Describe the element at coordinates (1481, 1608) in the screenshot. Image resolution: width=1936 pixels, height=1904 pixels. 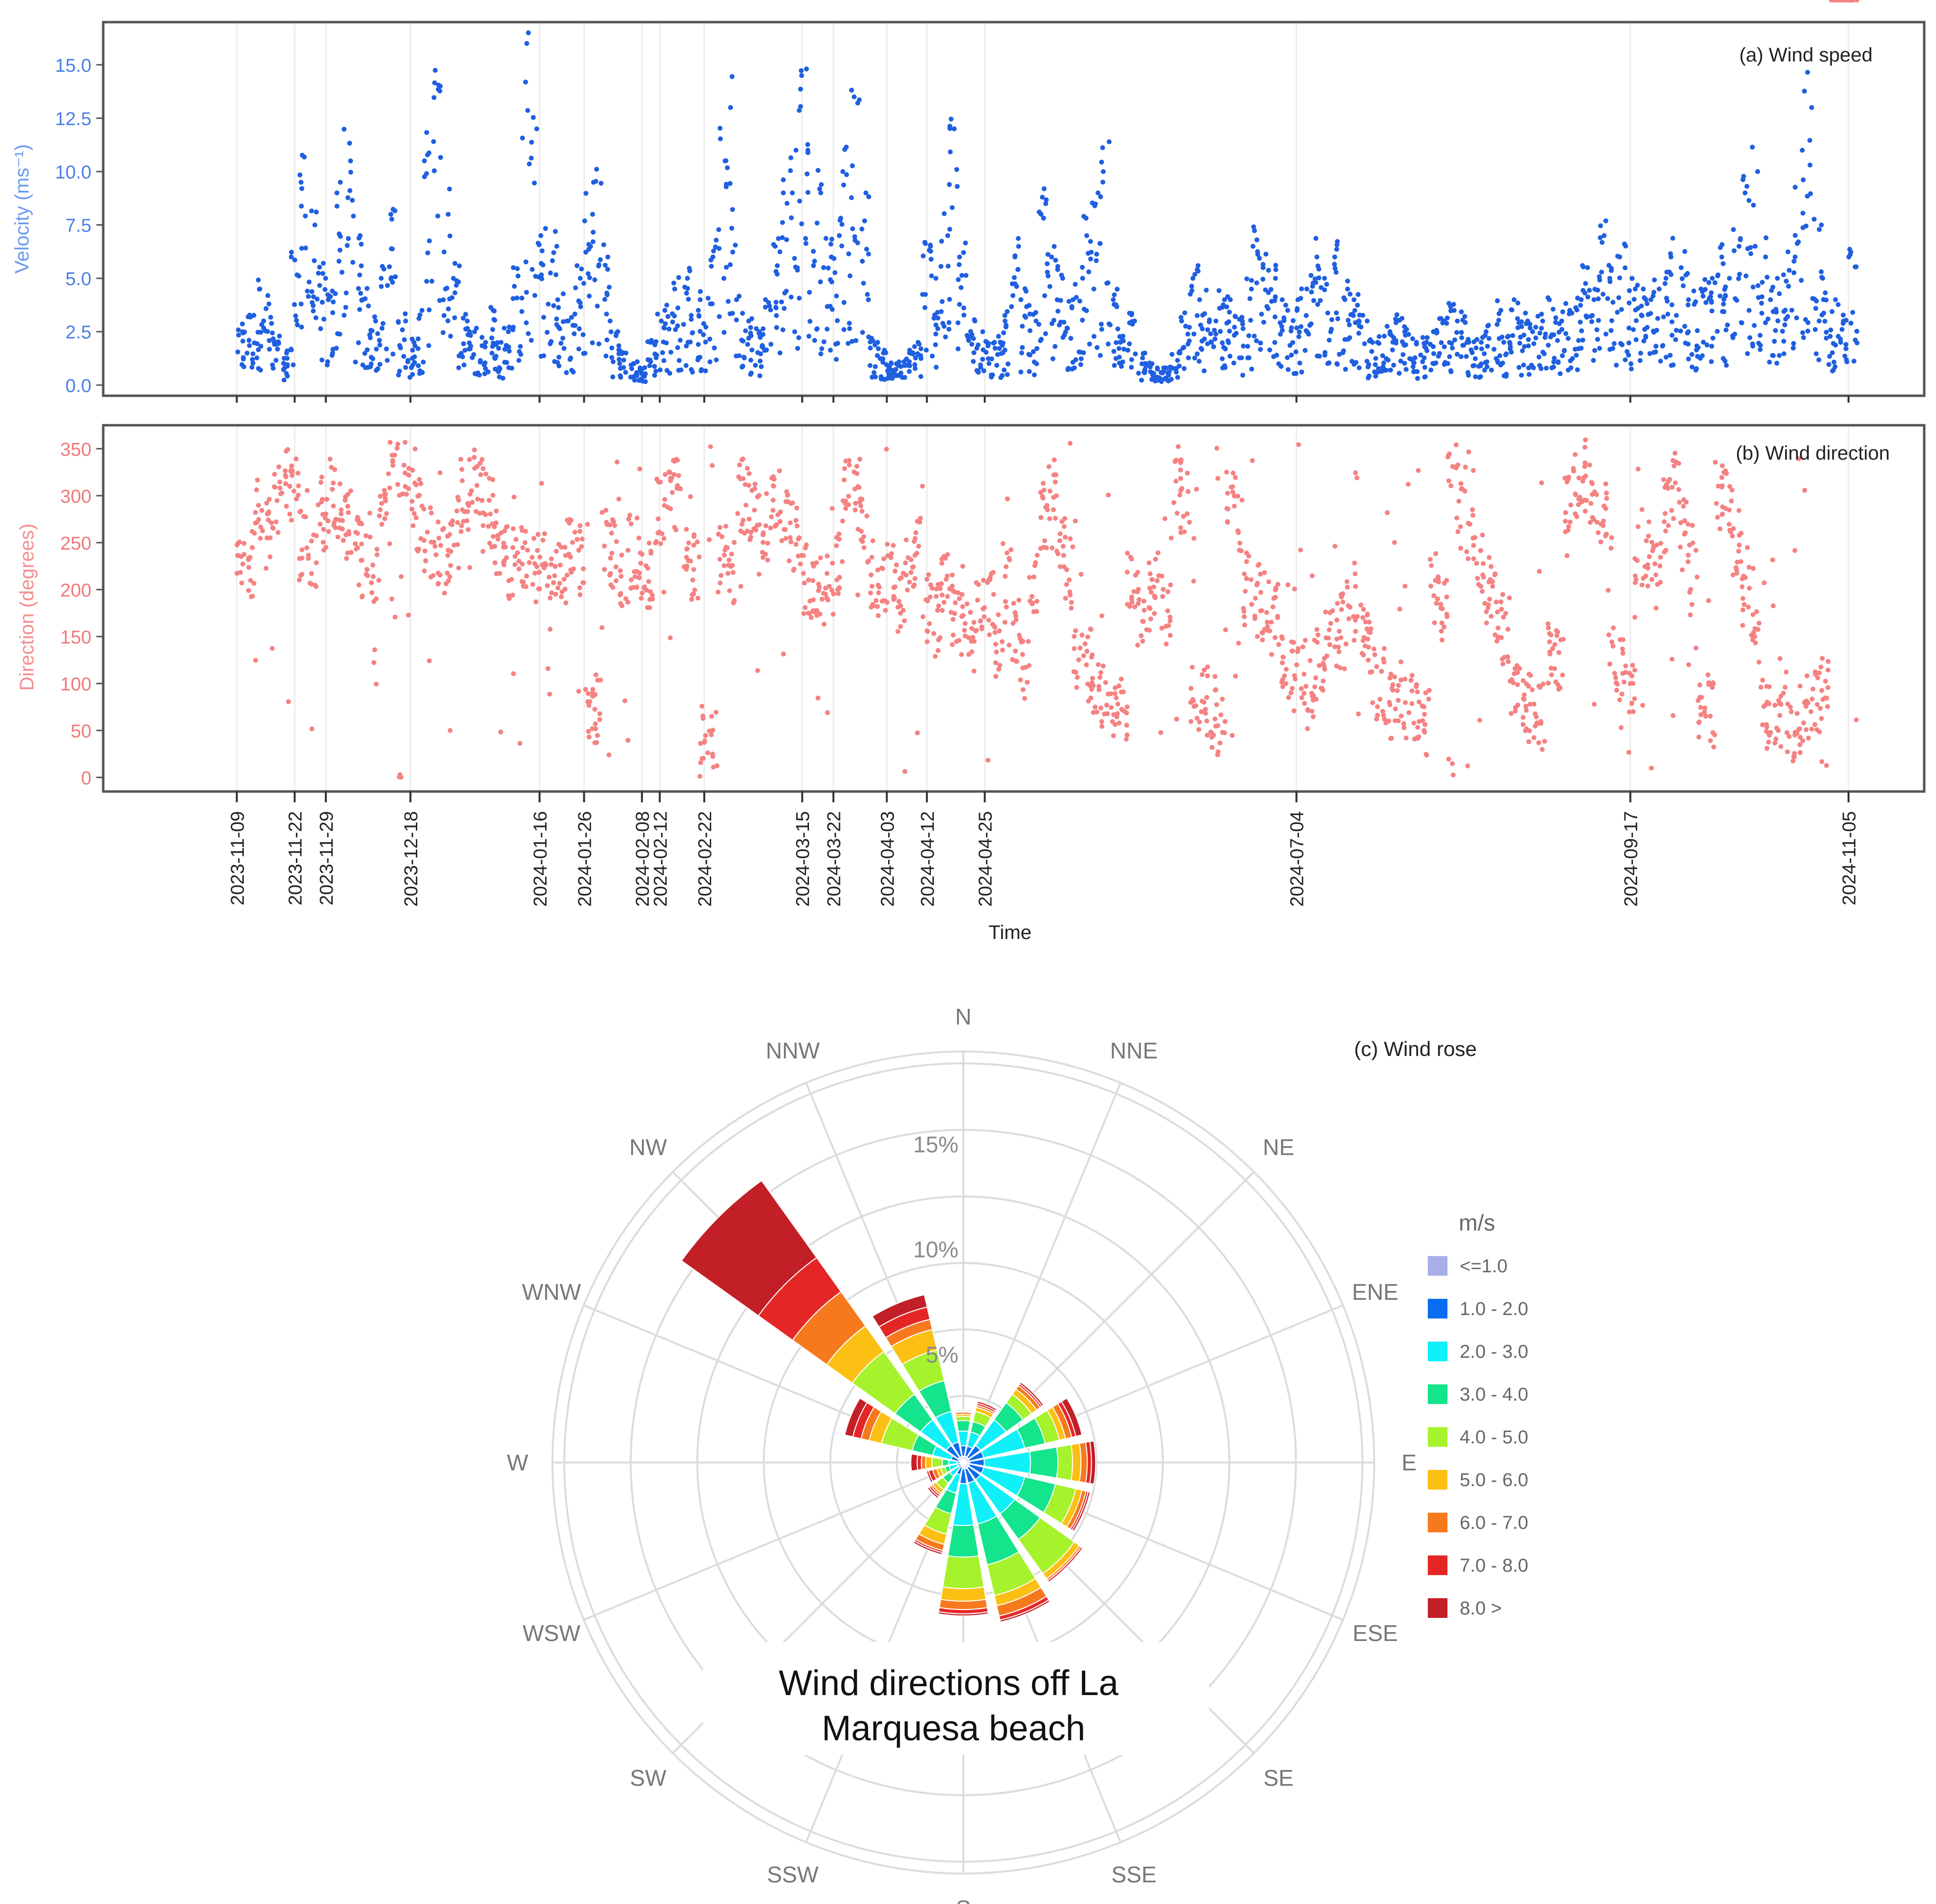
I see `legend-label: 8.0 >` at that location.